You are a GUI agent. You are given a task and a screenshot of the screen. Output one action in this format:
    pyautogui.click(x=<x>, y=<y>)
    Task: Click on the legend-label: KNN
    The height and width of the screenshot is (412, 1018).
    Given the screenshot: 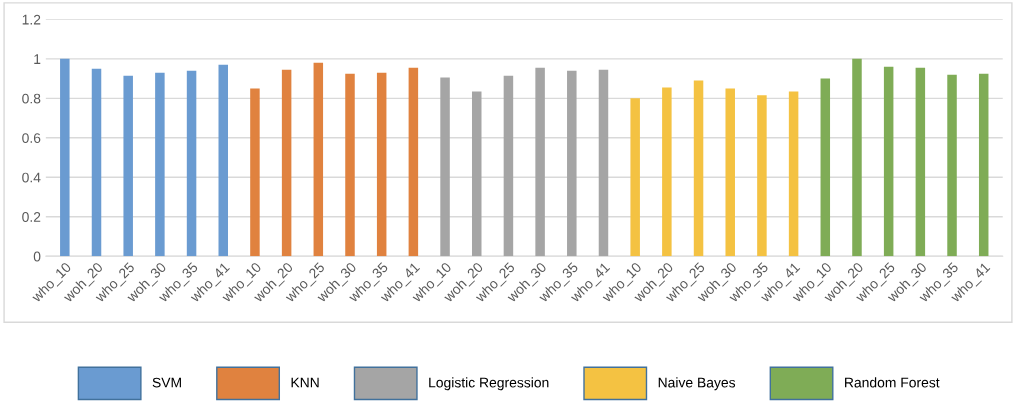 What is the action you would take?
    pyautogui.click(x=305, y=382)
    